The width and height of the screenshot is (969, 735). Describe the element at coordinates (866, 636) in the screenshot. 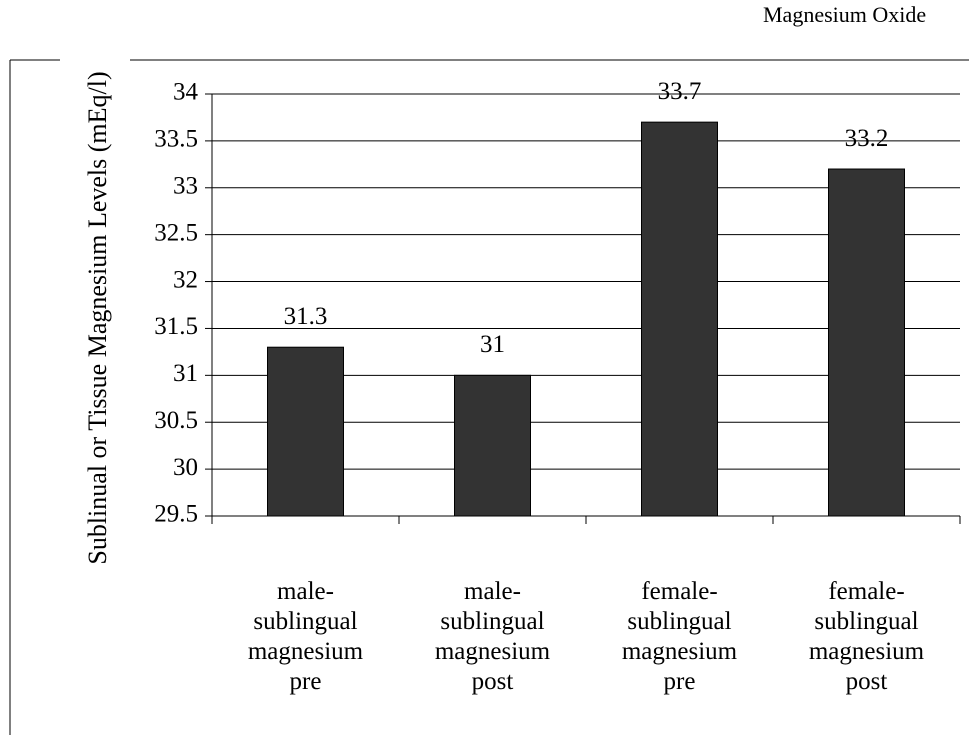

I see `x-tick-label: female-sublingual magnesium post` at that location.